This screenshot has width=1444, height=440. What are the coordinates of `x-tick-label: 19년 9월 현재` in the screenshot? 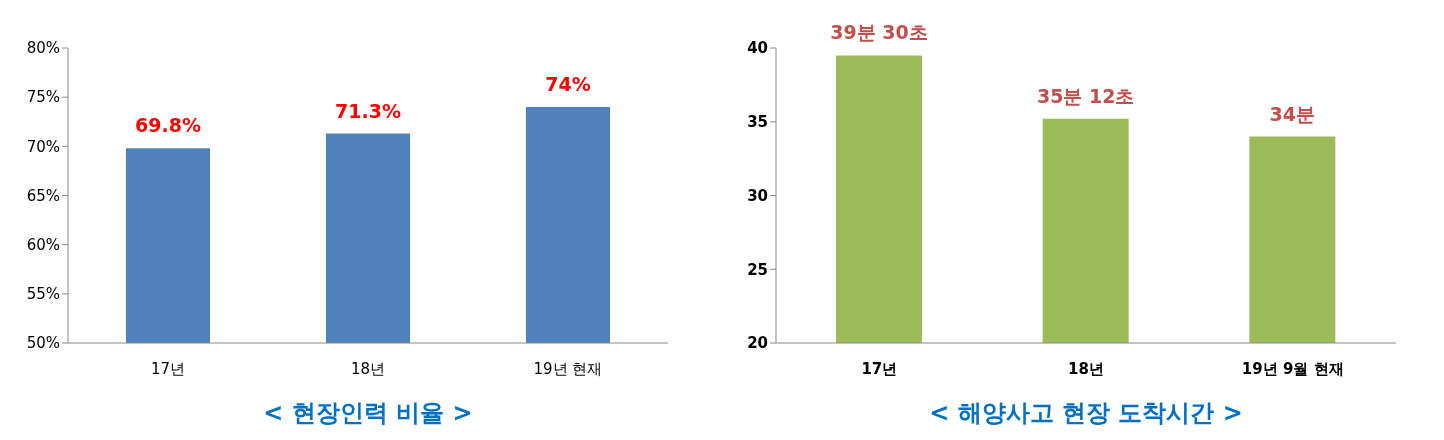 It's located at (1292, 368).